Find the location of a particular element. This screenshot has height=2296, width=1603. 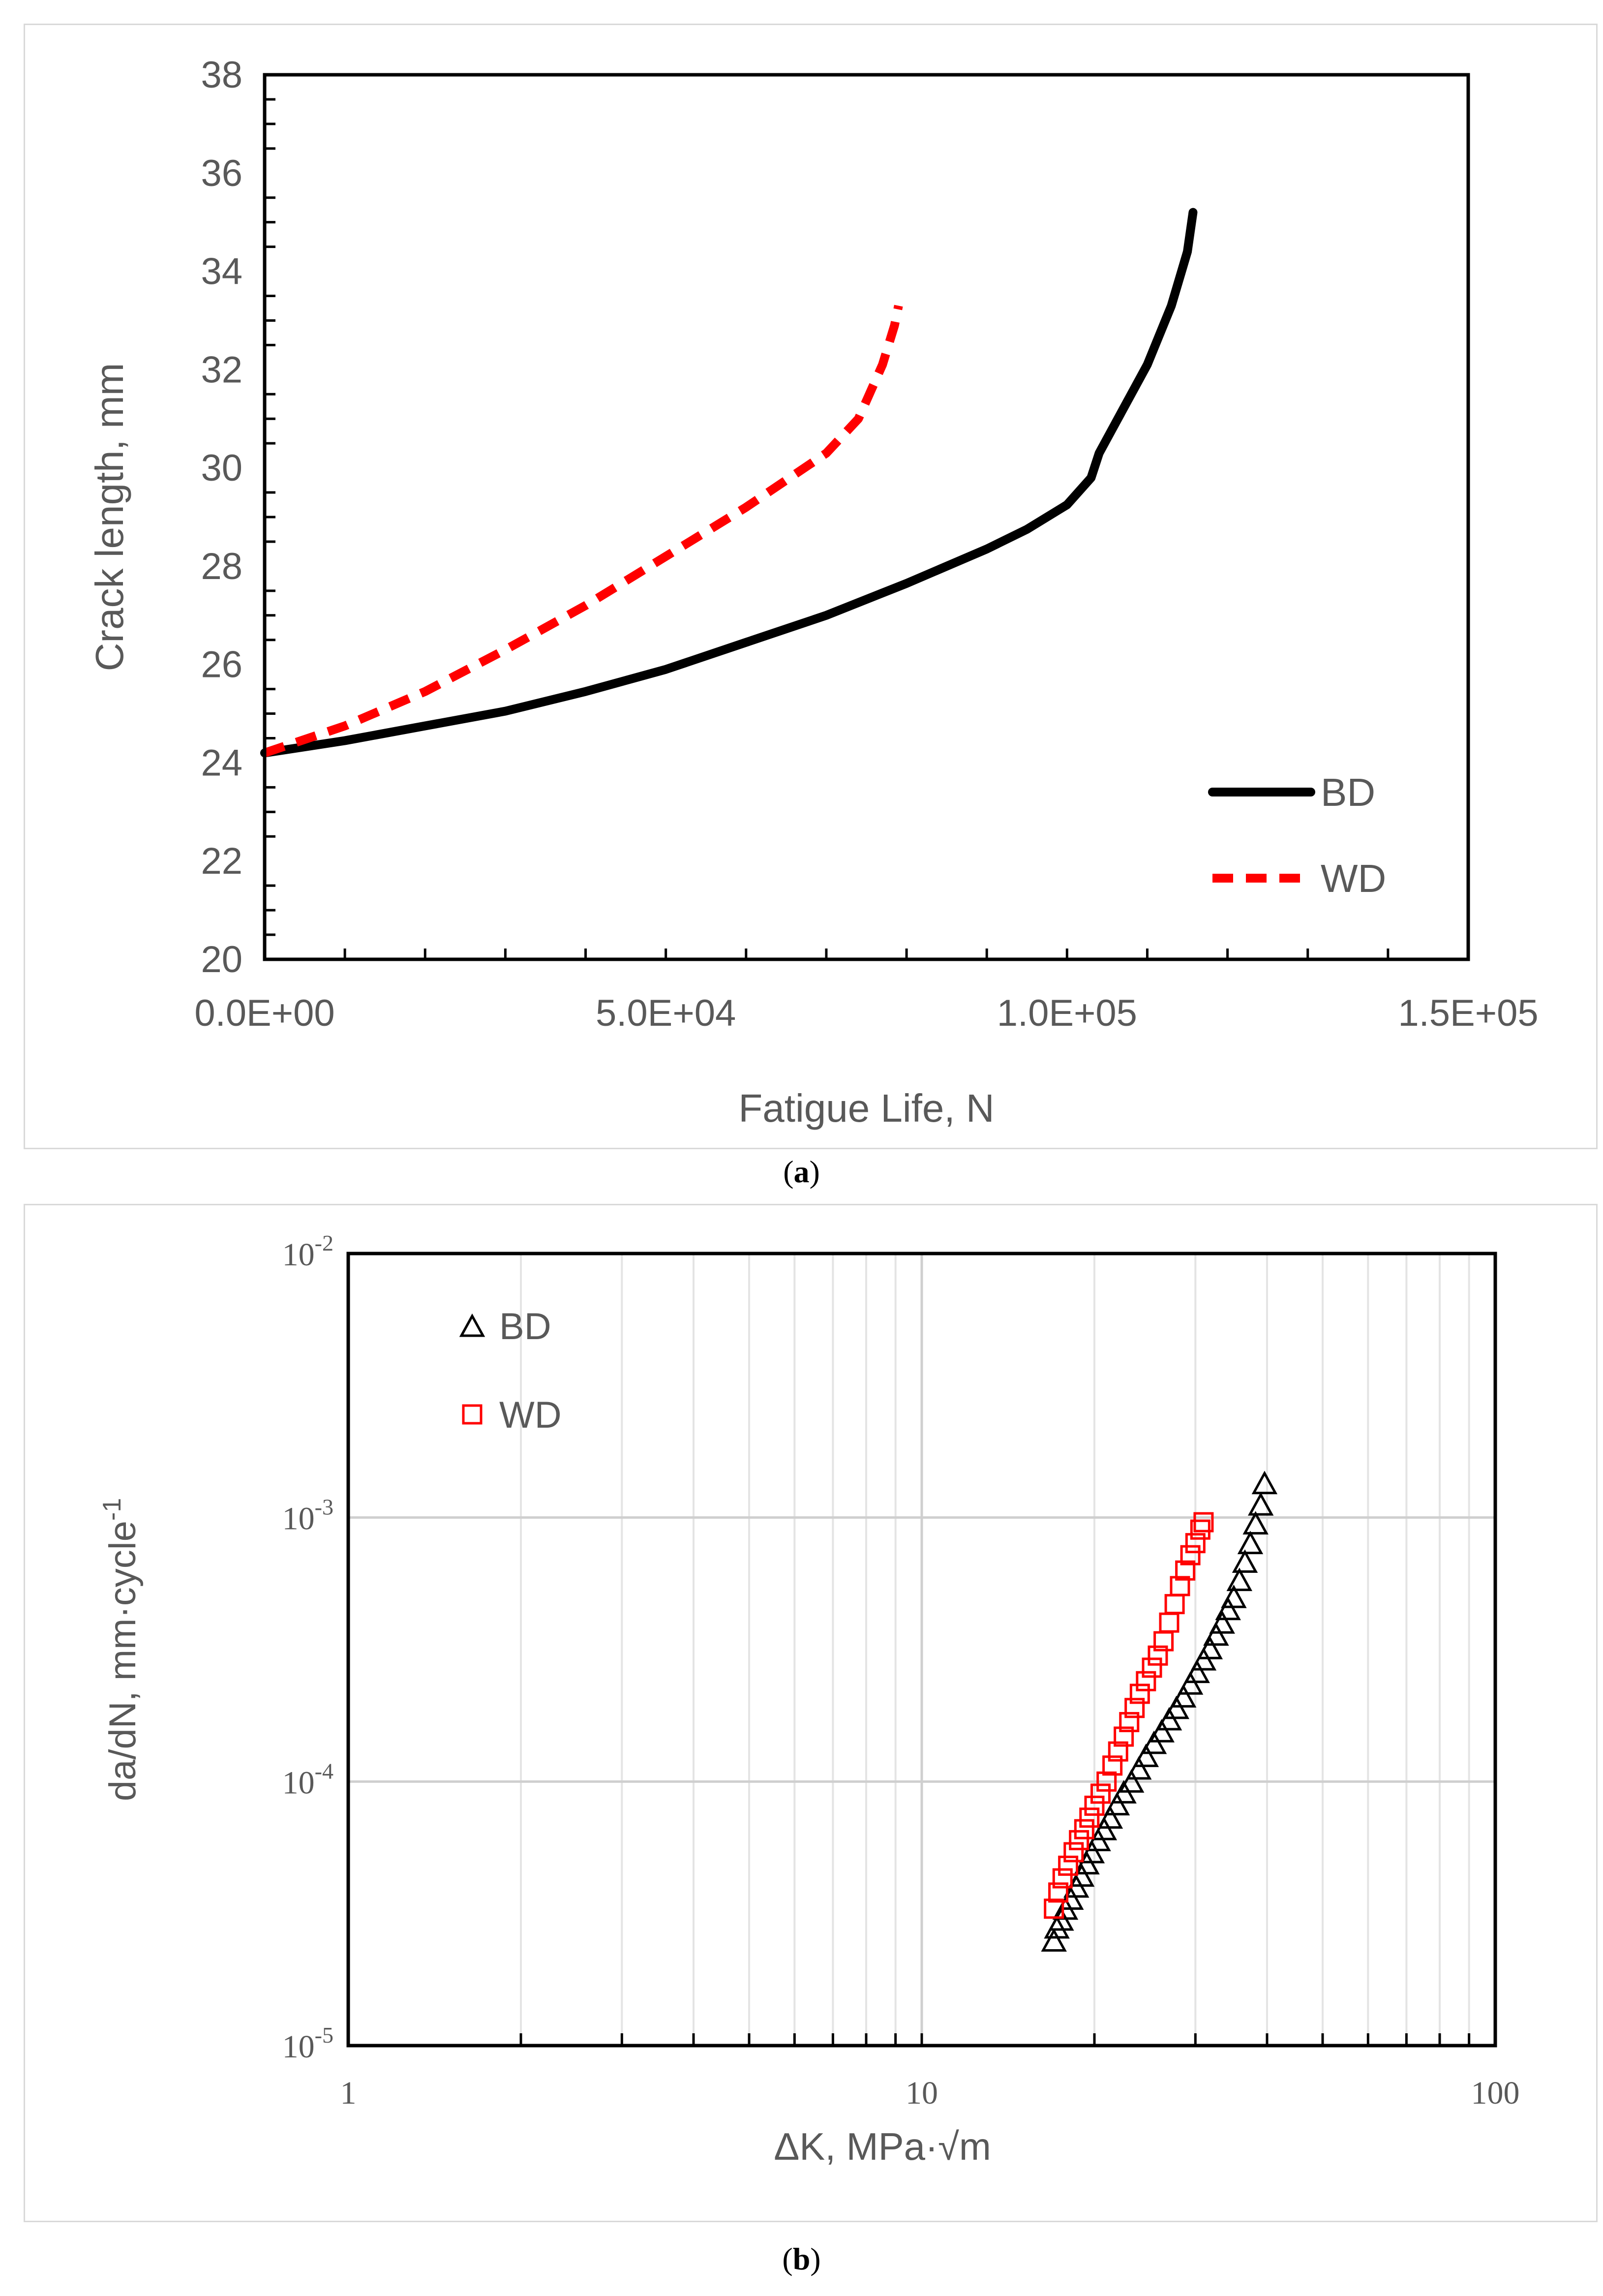

y-tick-label: 10⁻⁵ is located at coordinates (307, 2043).